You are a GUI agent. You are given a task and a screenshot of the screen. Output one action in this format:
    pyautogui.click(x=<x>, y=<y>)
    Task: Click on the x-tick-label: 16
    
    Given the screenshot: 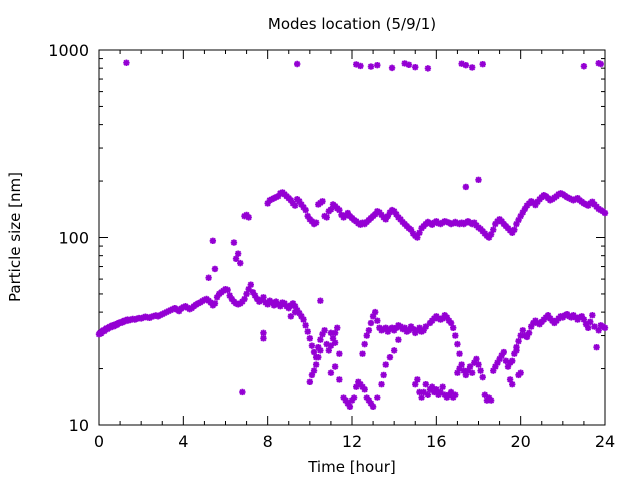 What is the action you would take?
    pyautogui.click(x=436, y=441)
    